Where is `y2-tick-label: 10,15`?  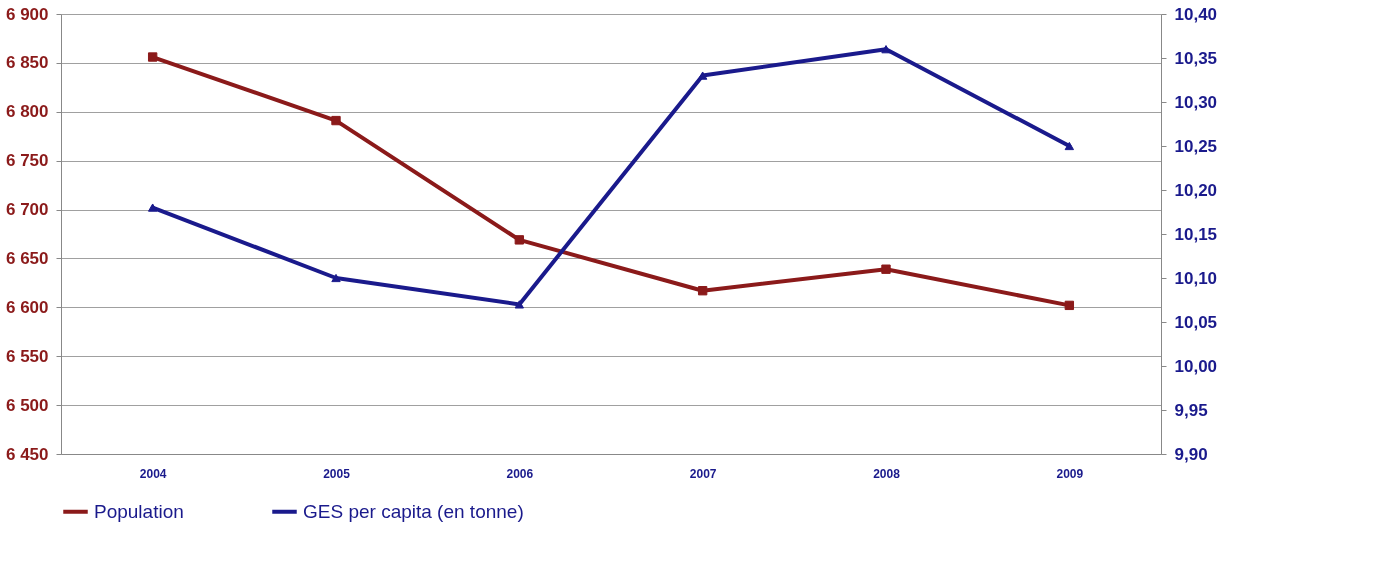 y2-tick-label: 10,15 is located at coordinates (1196, 234).